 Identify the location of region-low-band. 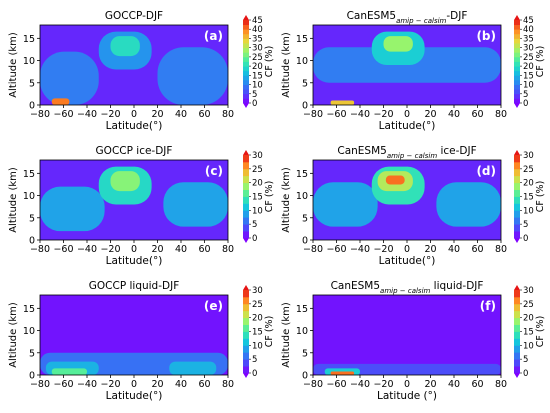
(407, 369).